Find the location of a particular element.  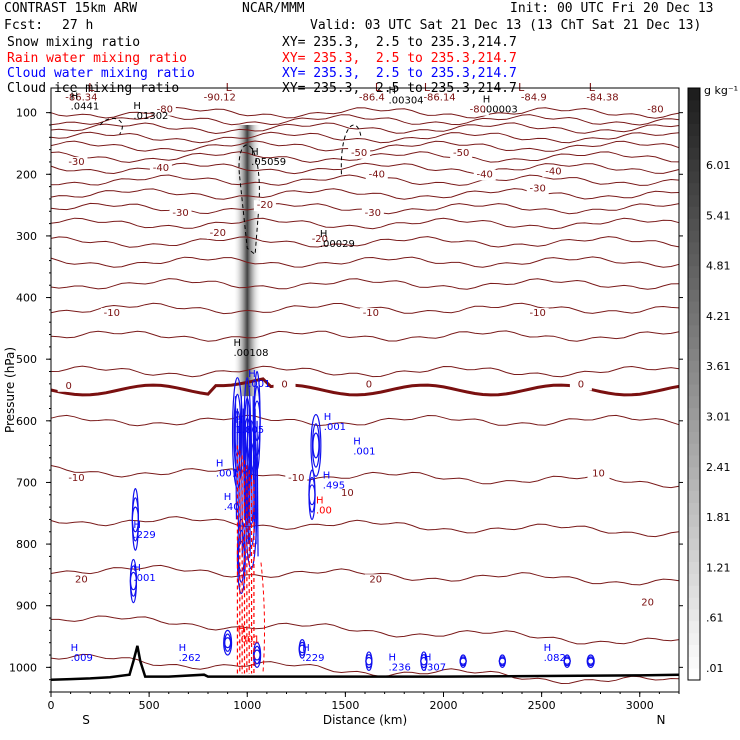

maximum-value-label: .236 is located at coordinates (400, 667).